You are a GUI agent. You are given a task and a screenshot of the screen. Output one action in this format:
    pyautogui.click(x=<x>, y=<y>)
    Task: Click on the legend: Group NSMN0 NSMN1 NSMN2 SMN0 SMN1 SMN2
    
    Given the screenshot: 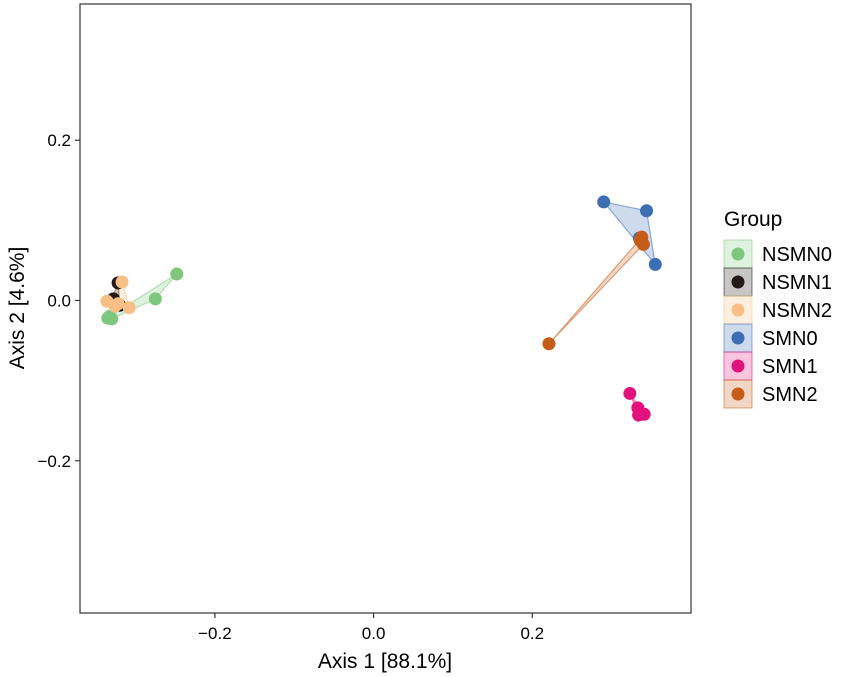 What is the action you would take?
    pyautogui.click(x=777, y=308)
    